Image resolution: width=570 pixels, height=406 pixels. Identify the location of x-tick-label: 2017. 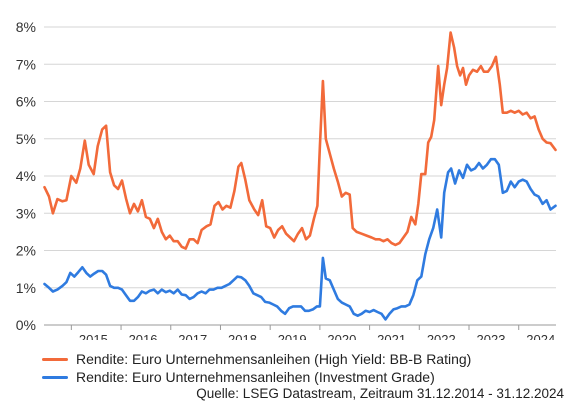
(192, 336).